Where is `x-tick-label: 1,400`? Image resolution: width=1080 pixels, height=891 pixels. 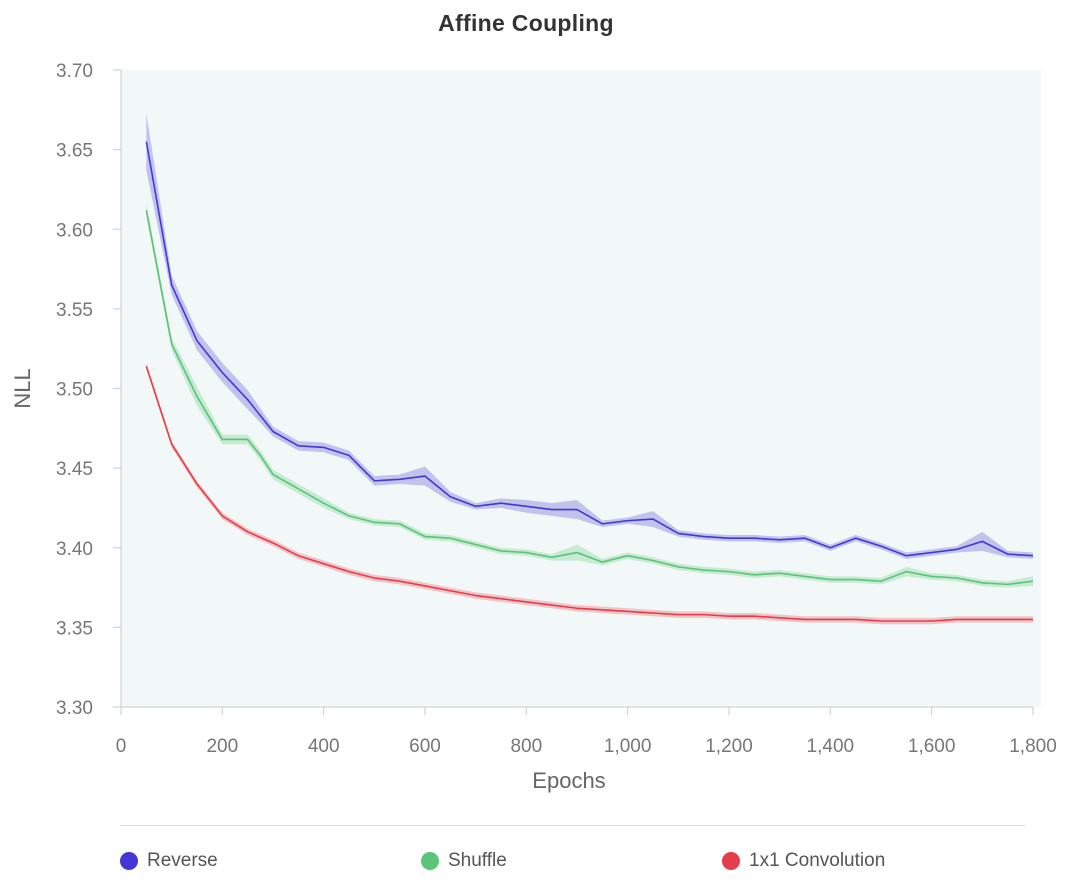
x-tick-label: 1,400 is located at coordinates (831, 746).